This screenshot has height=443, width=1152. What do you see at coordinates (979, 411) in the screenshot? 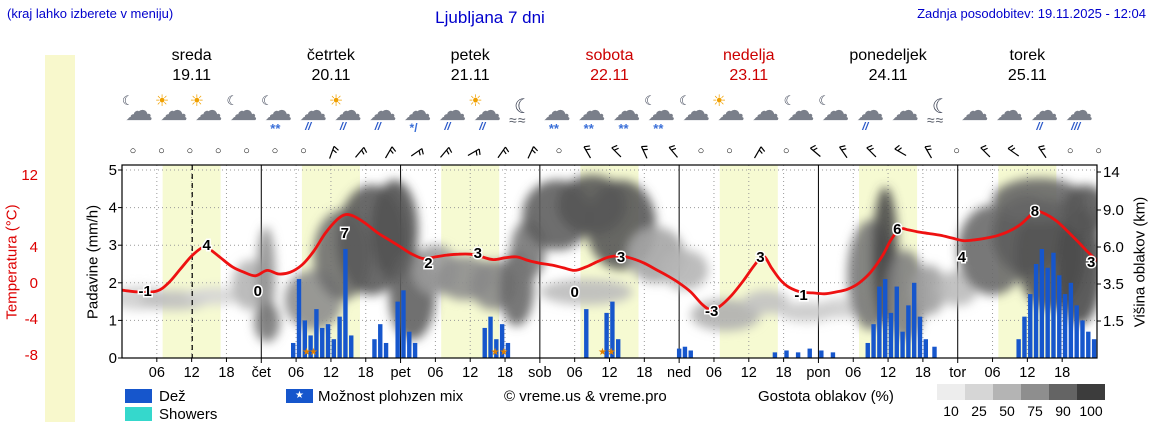
I see `cloud-density-value: 25` at bounding box center [979, 411].